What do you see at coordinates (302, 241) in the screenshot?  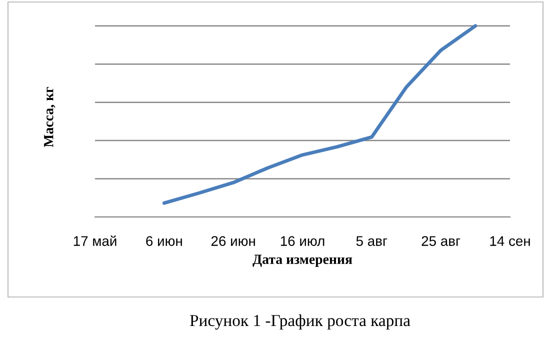 I see `x-tick-label: 16 июл` at bounding box center [302, 241].